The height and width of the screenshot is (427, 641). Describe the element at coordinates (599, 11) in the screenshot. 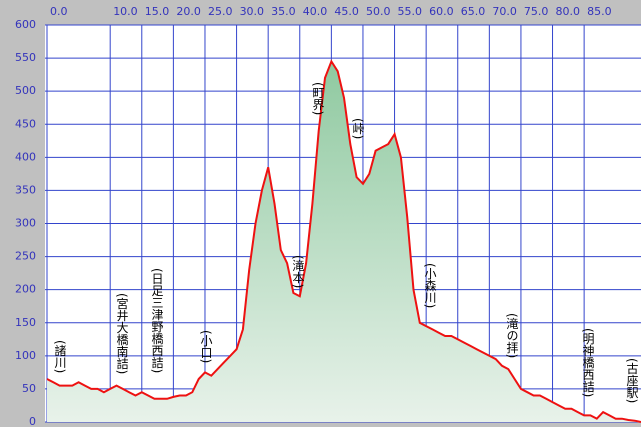

I see `x-tick-label: 85.0` at that location.